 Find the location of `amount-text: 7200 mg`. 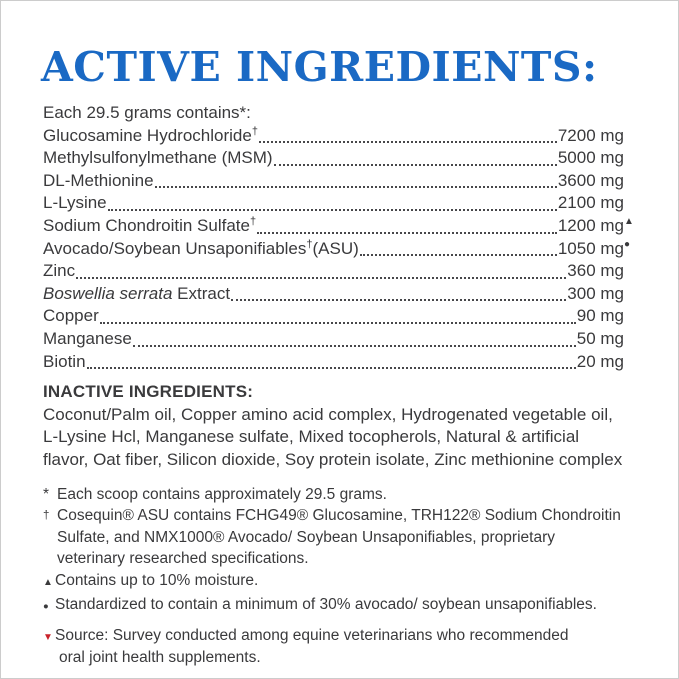

amount-text: 7200 mg is located at coordinates (590, 135).